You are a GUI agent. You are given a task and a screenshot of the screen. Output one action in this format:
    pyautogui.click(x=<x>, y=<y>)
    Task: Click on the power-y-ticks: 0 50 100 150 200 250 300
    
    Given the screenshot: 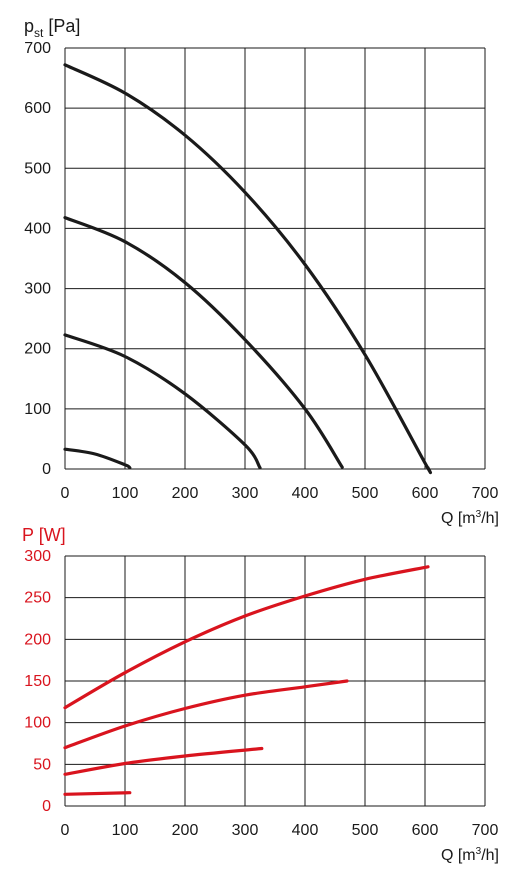 What is the action you would take?
    pyautogui.click(x=37, y=681)
    